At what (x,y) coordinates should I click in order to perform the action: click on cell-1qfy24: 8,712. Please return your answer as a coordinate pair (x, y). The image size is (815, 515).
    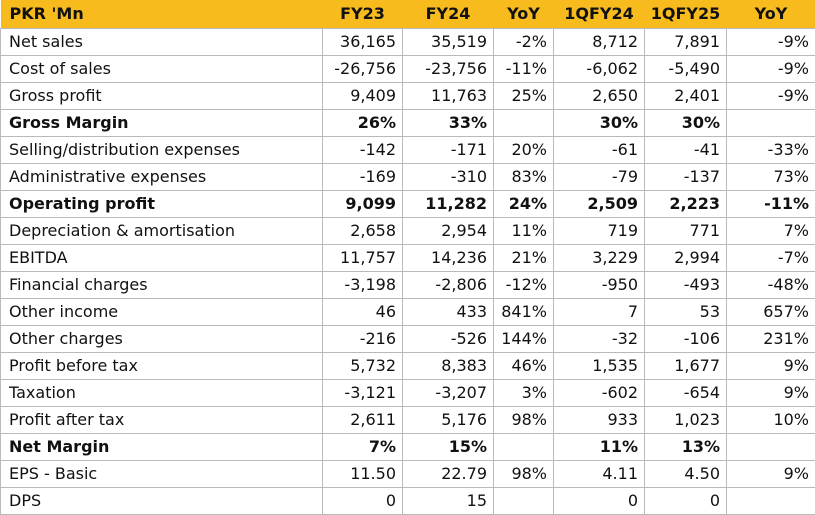
    Looking at the image, I should click on (599, 42).